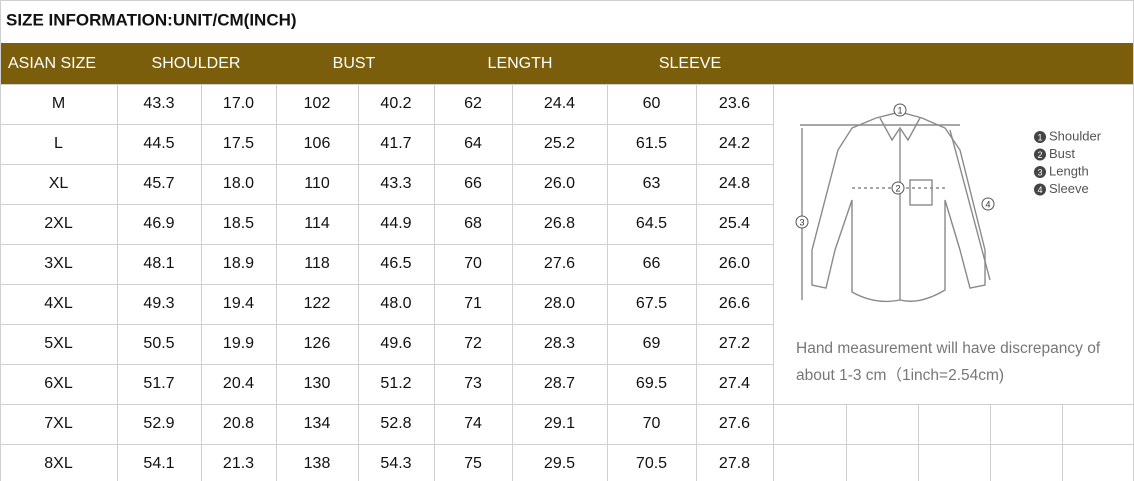 The height and width of the screenshot is (481, 1134). Describe the element at coordinates (559, 103) in the screenshot. I see `table-cell: 24.4` at that location.